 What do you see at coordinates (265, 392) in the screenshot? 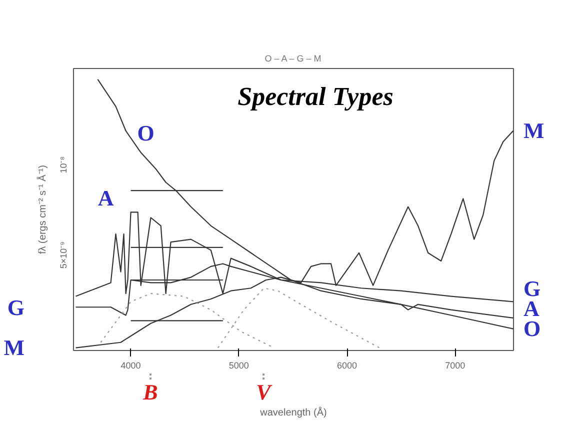
I see `legend-label: V` at bounding box center [265, 392].